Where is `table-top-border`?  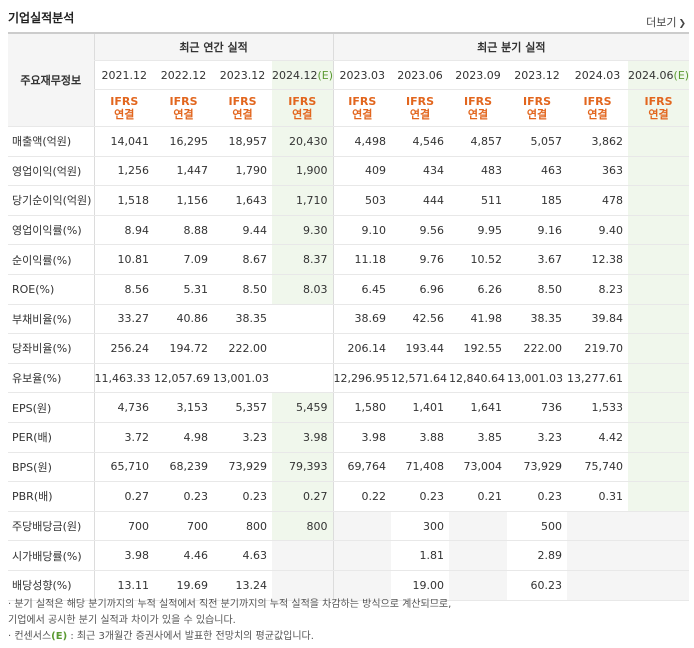 table-top-border is located at coordinates (348, 33).